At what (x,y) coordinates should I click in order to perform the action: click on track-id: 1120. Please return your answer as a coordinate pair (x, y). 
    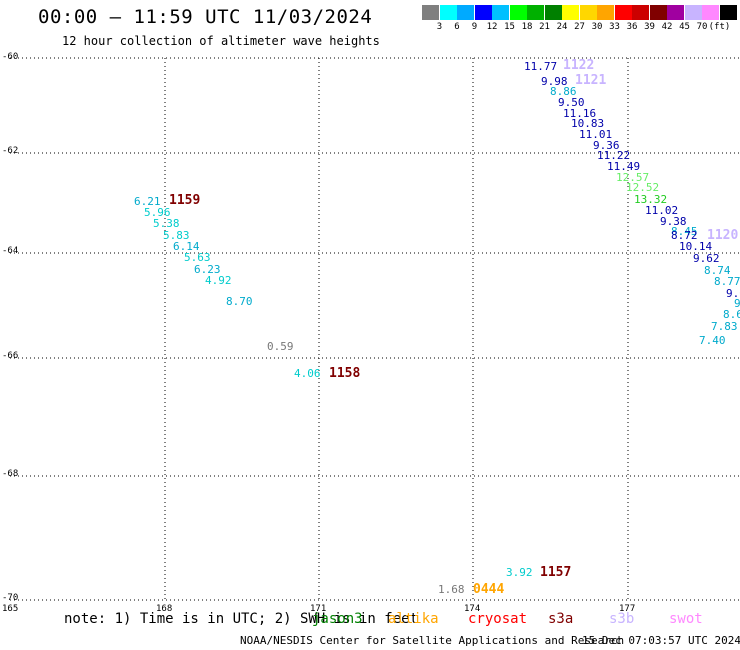
    Looking at the image, I should click on (723, 235).